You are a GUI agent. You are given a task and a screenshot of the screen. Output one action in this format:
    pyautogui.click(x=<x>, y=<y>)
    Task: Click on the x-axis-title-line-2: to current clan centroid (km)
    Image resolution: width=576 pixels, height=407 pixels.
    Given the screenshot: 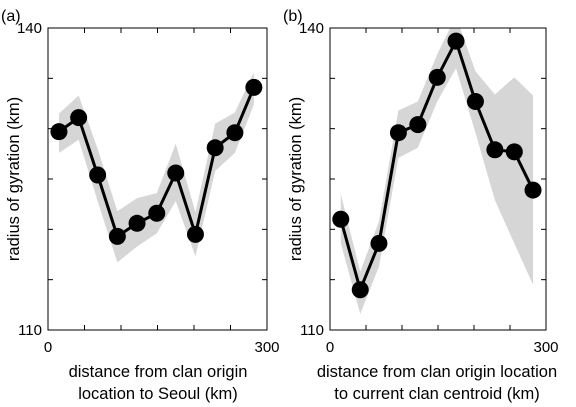 What is the action you would take?
    pyautogui.click(x=436, y=394)
    